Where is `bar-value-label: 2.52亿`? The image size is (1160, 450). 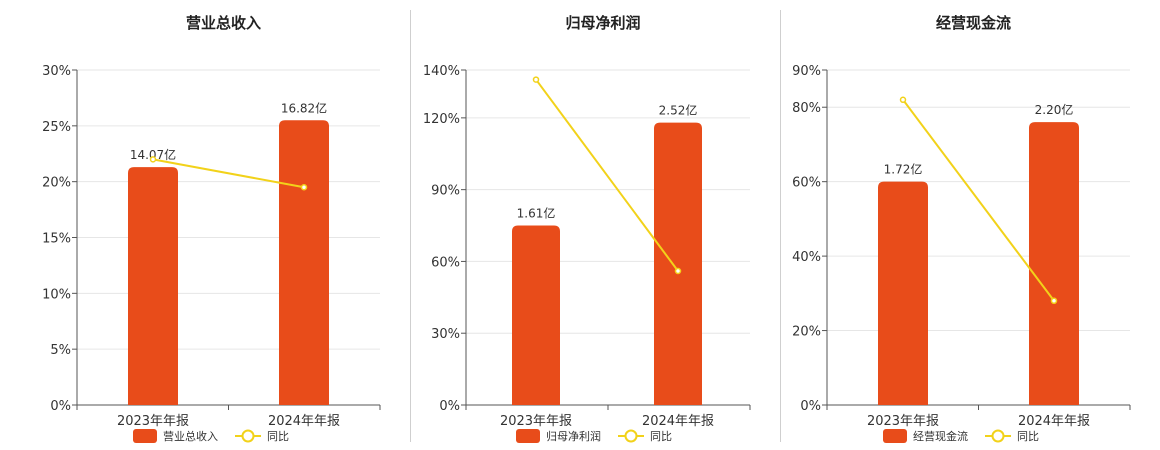
bar-value-label: 2.52亿 is located at coordinates (678, 110).